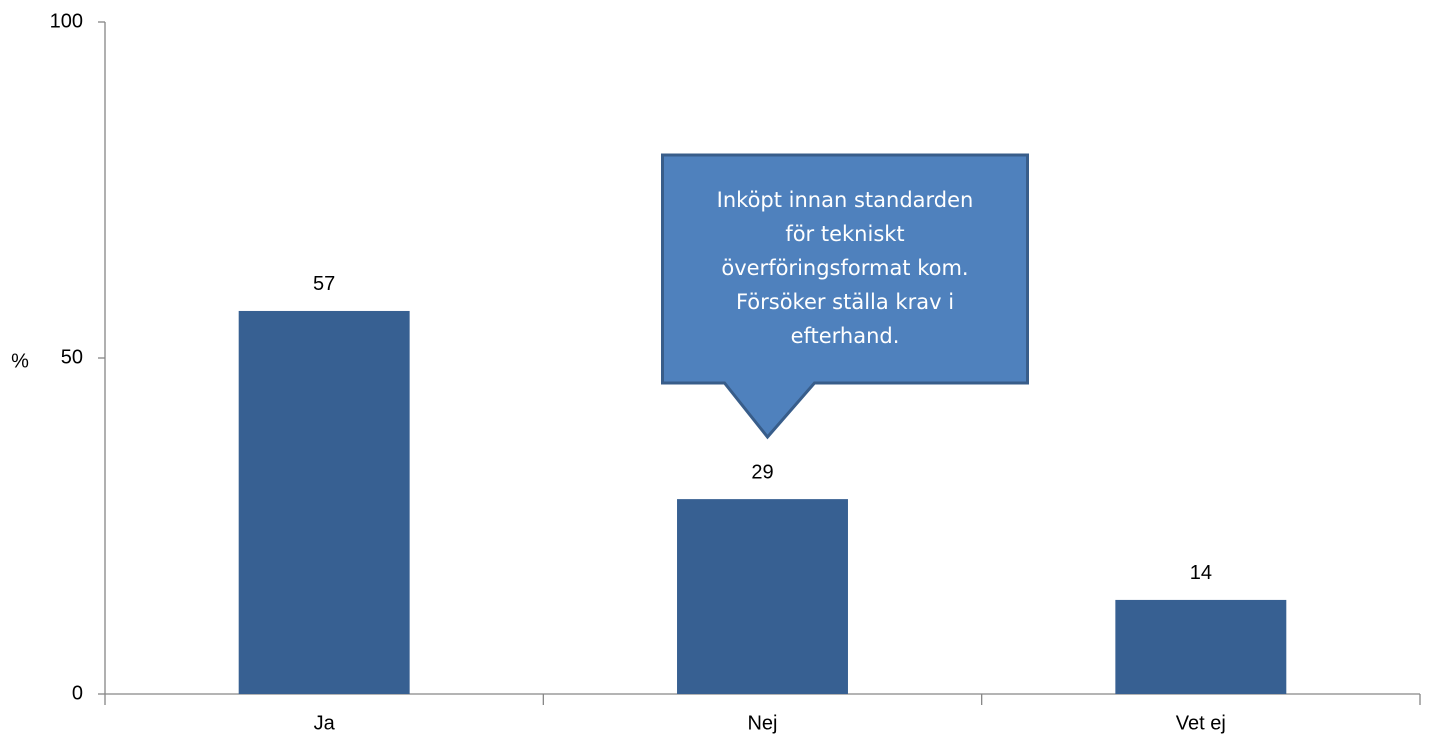 Image resolution: width=1429 pixels, height=740 pixels. Describe the element at coordinates (845, 302) in the screenshot. I see `callout-text: Försöker ställa krav i` at that location.